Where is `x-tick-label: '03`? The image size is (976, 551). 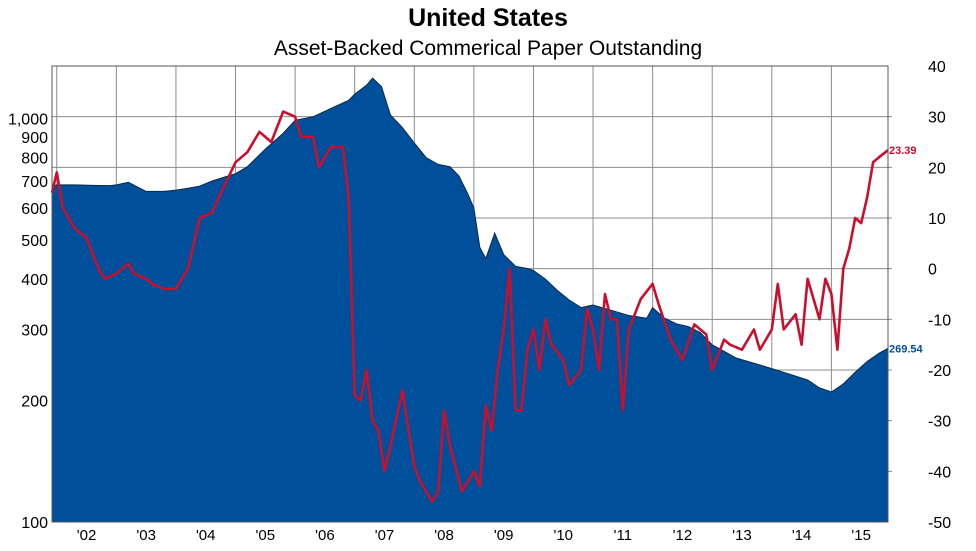 x-tick-label: '03 is located at coordinates (146, 535).